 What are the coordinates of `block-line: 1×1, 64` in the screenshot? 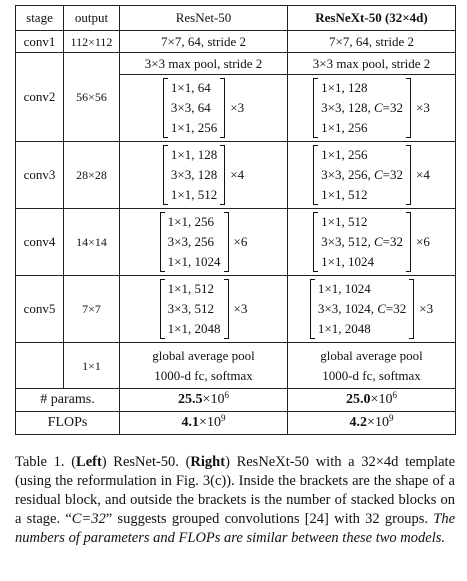 It's located at (190, 87).